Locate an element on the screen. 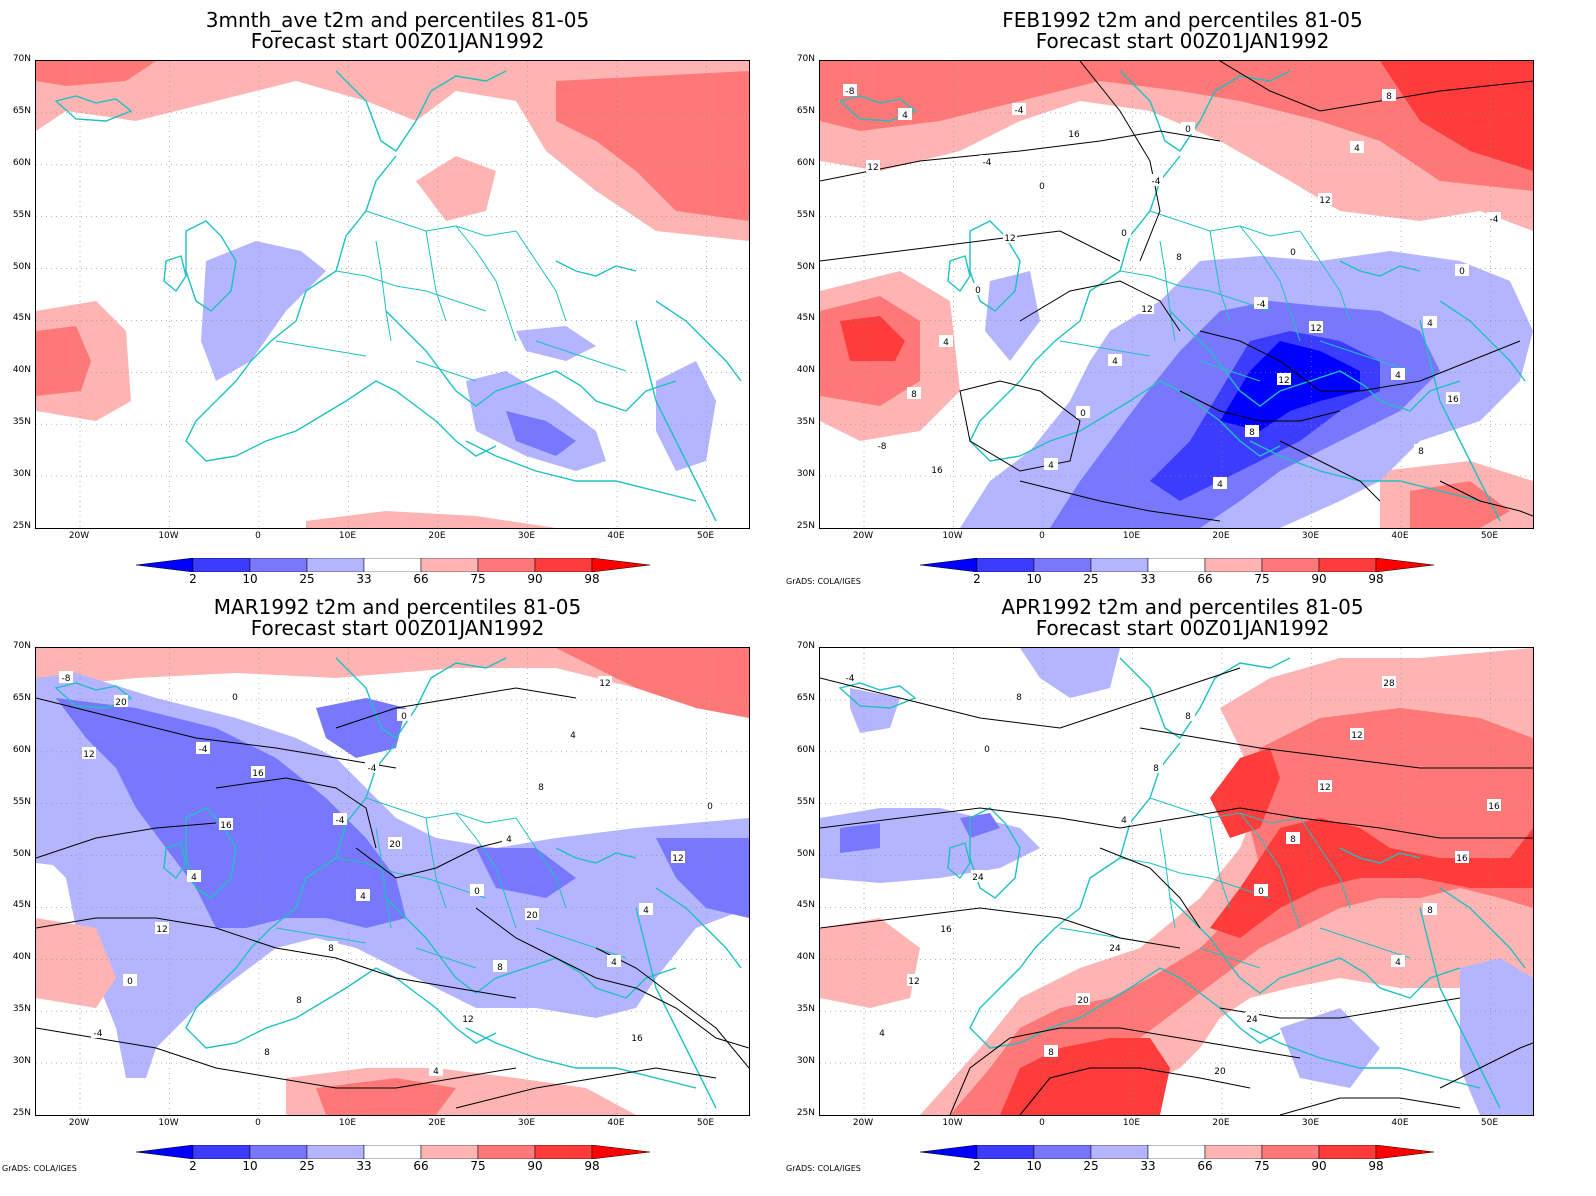 The image size is (1596, 1196). colorbar-label: 75 is located at coordinates (478, 579).